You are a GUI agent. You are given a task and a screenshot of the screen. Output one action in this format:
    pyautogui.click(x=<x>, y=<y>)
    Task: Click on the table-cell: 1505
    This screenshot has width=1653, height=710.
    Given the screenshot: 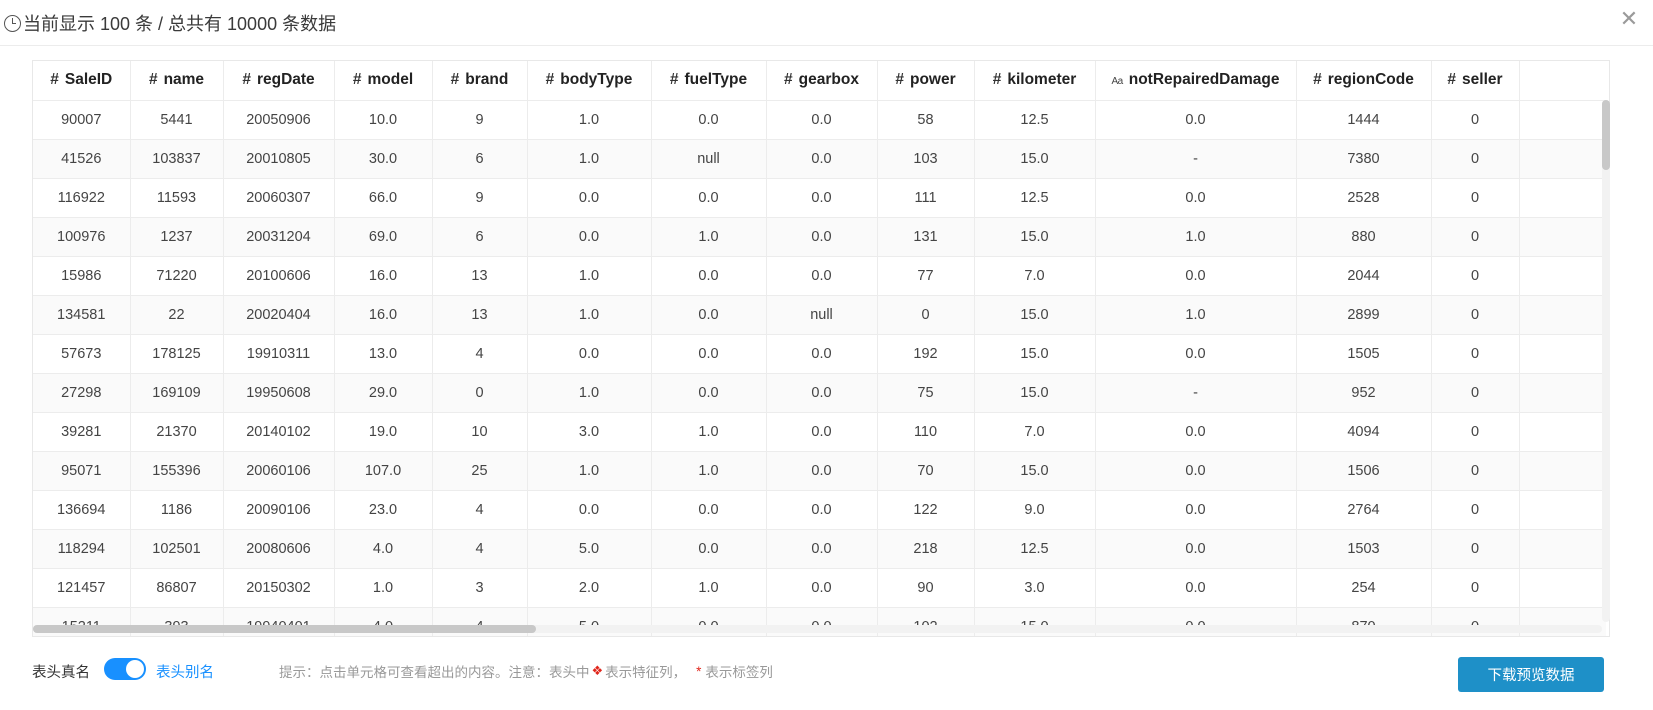 What is the action you would take?
    pyautogui.click(x=1364, y=354)
    